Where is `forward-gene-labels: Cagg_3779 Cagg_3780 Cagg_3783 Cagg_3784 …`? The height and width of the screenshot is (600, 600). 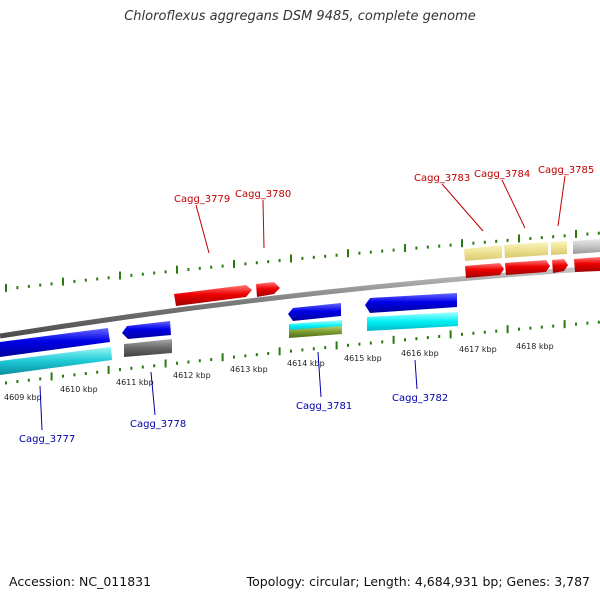
forward-gene-labels: Cagg_3779 Cagg_3780 Cagg_3783 Cagg_3784 … is located at coordinates (384, 185).